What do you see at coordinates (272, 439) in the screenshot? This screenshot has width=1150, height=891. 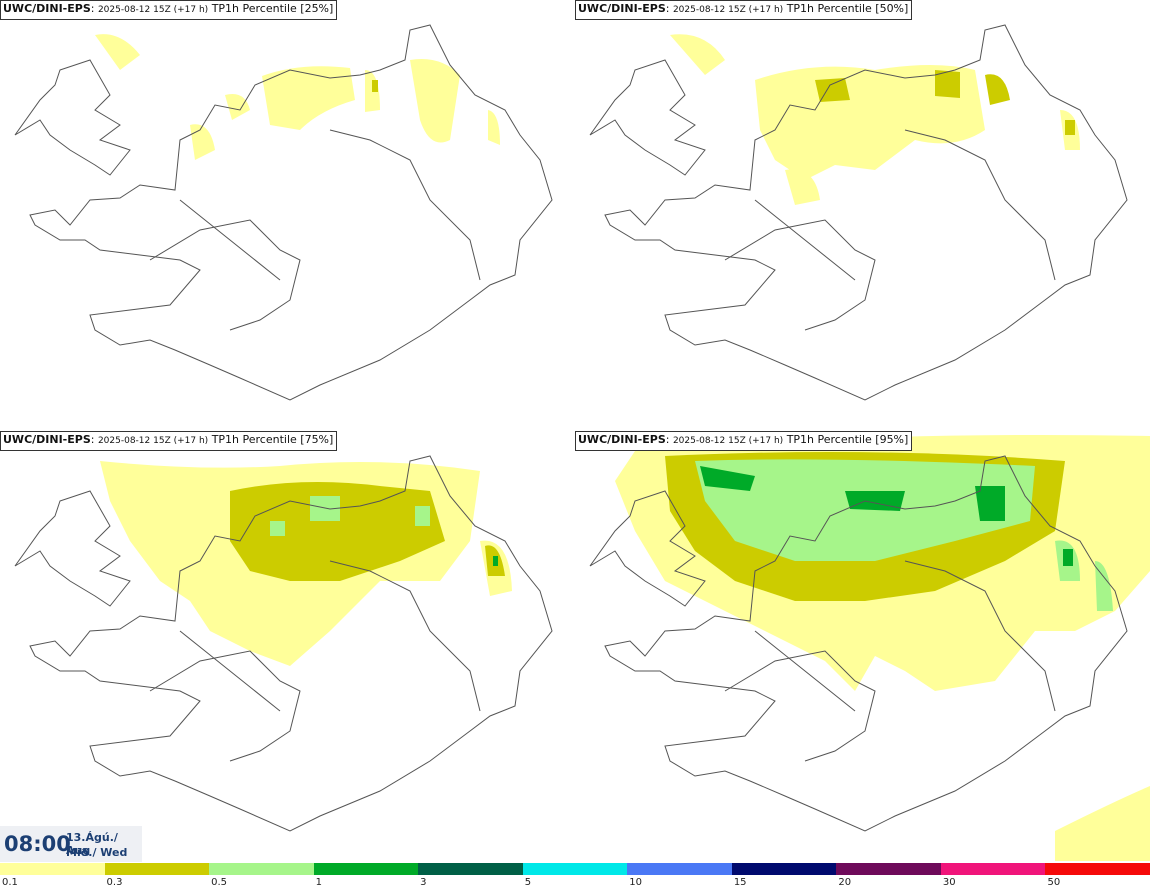 I see `product-name: TP1h Percentile [75%]` at bounding box center [272, 439].